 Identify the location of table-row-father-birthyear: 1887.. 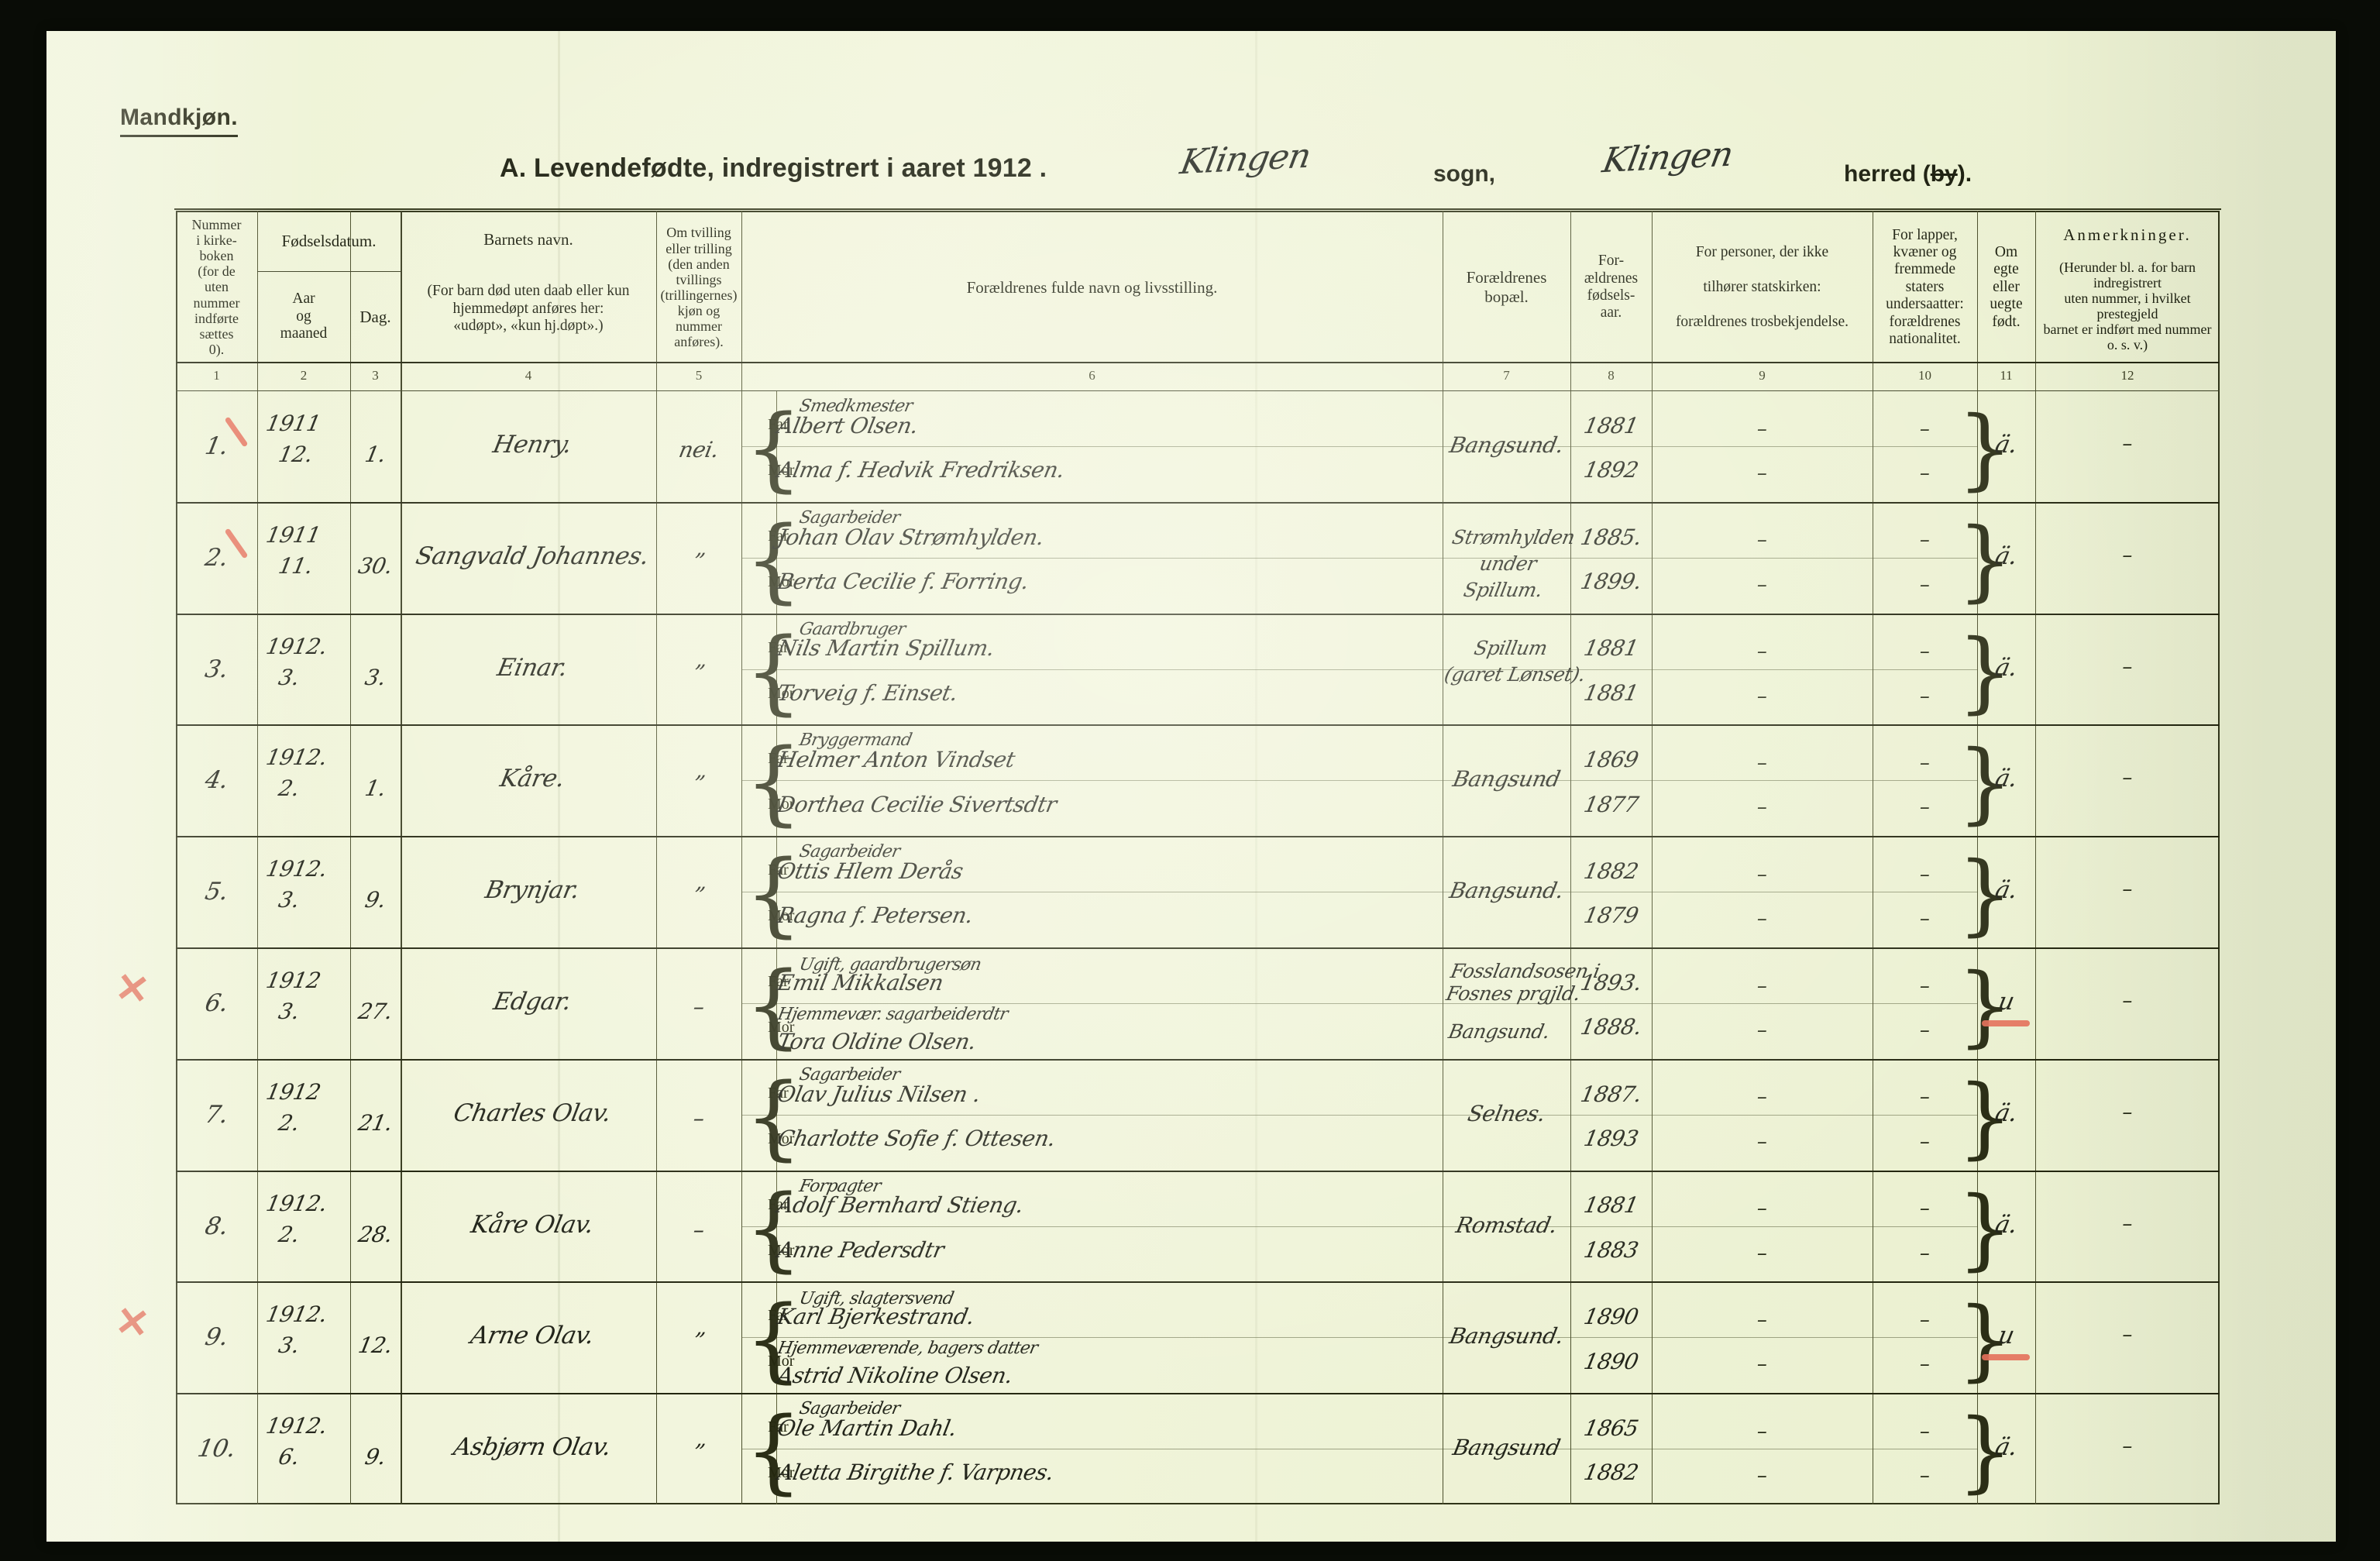
(1611, 1094).